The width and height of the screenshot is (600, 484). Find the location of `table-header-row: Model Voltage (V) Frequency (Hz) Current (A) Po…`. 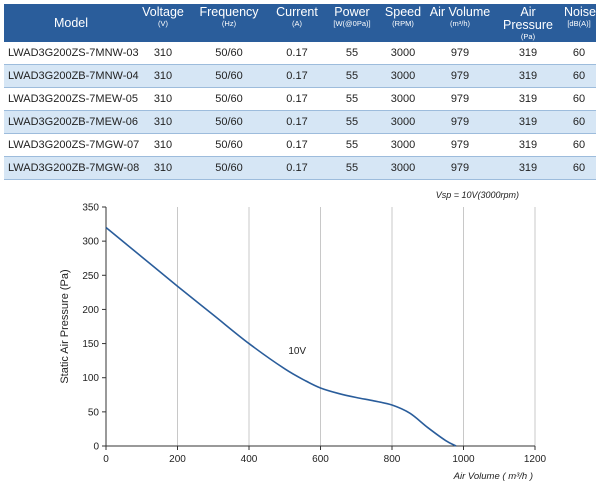

table-header-row: Model Voltage (V) Frequency (Hz) Current (A) Po… is located at coordinates (300, 23).